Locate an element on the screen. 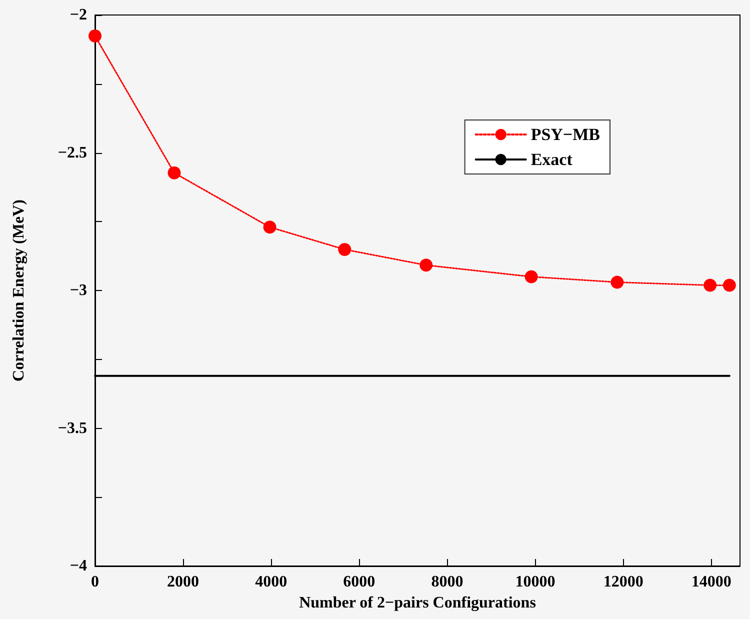 Image resolution: width=750 pixels, height=619 pixels. y-tick-label: −3.5 is located at coordinates (72, 428).